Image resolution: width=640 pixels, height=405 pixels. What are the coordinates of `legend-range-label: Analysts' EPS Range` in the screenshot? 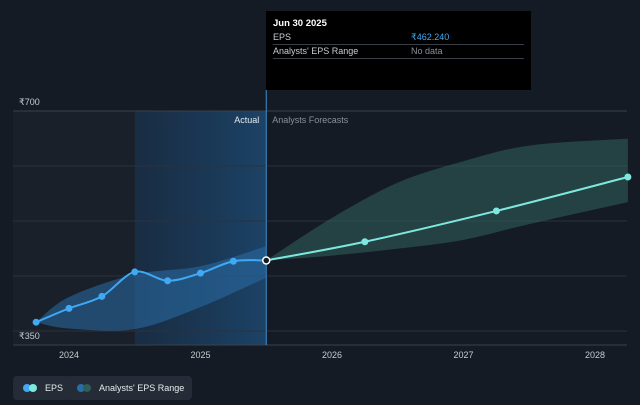 It's located at (142, 388).